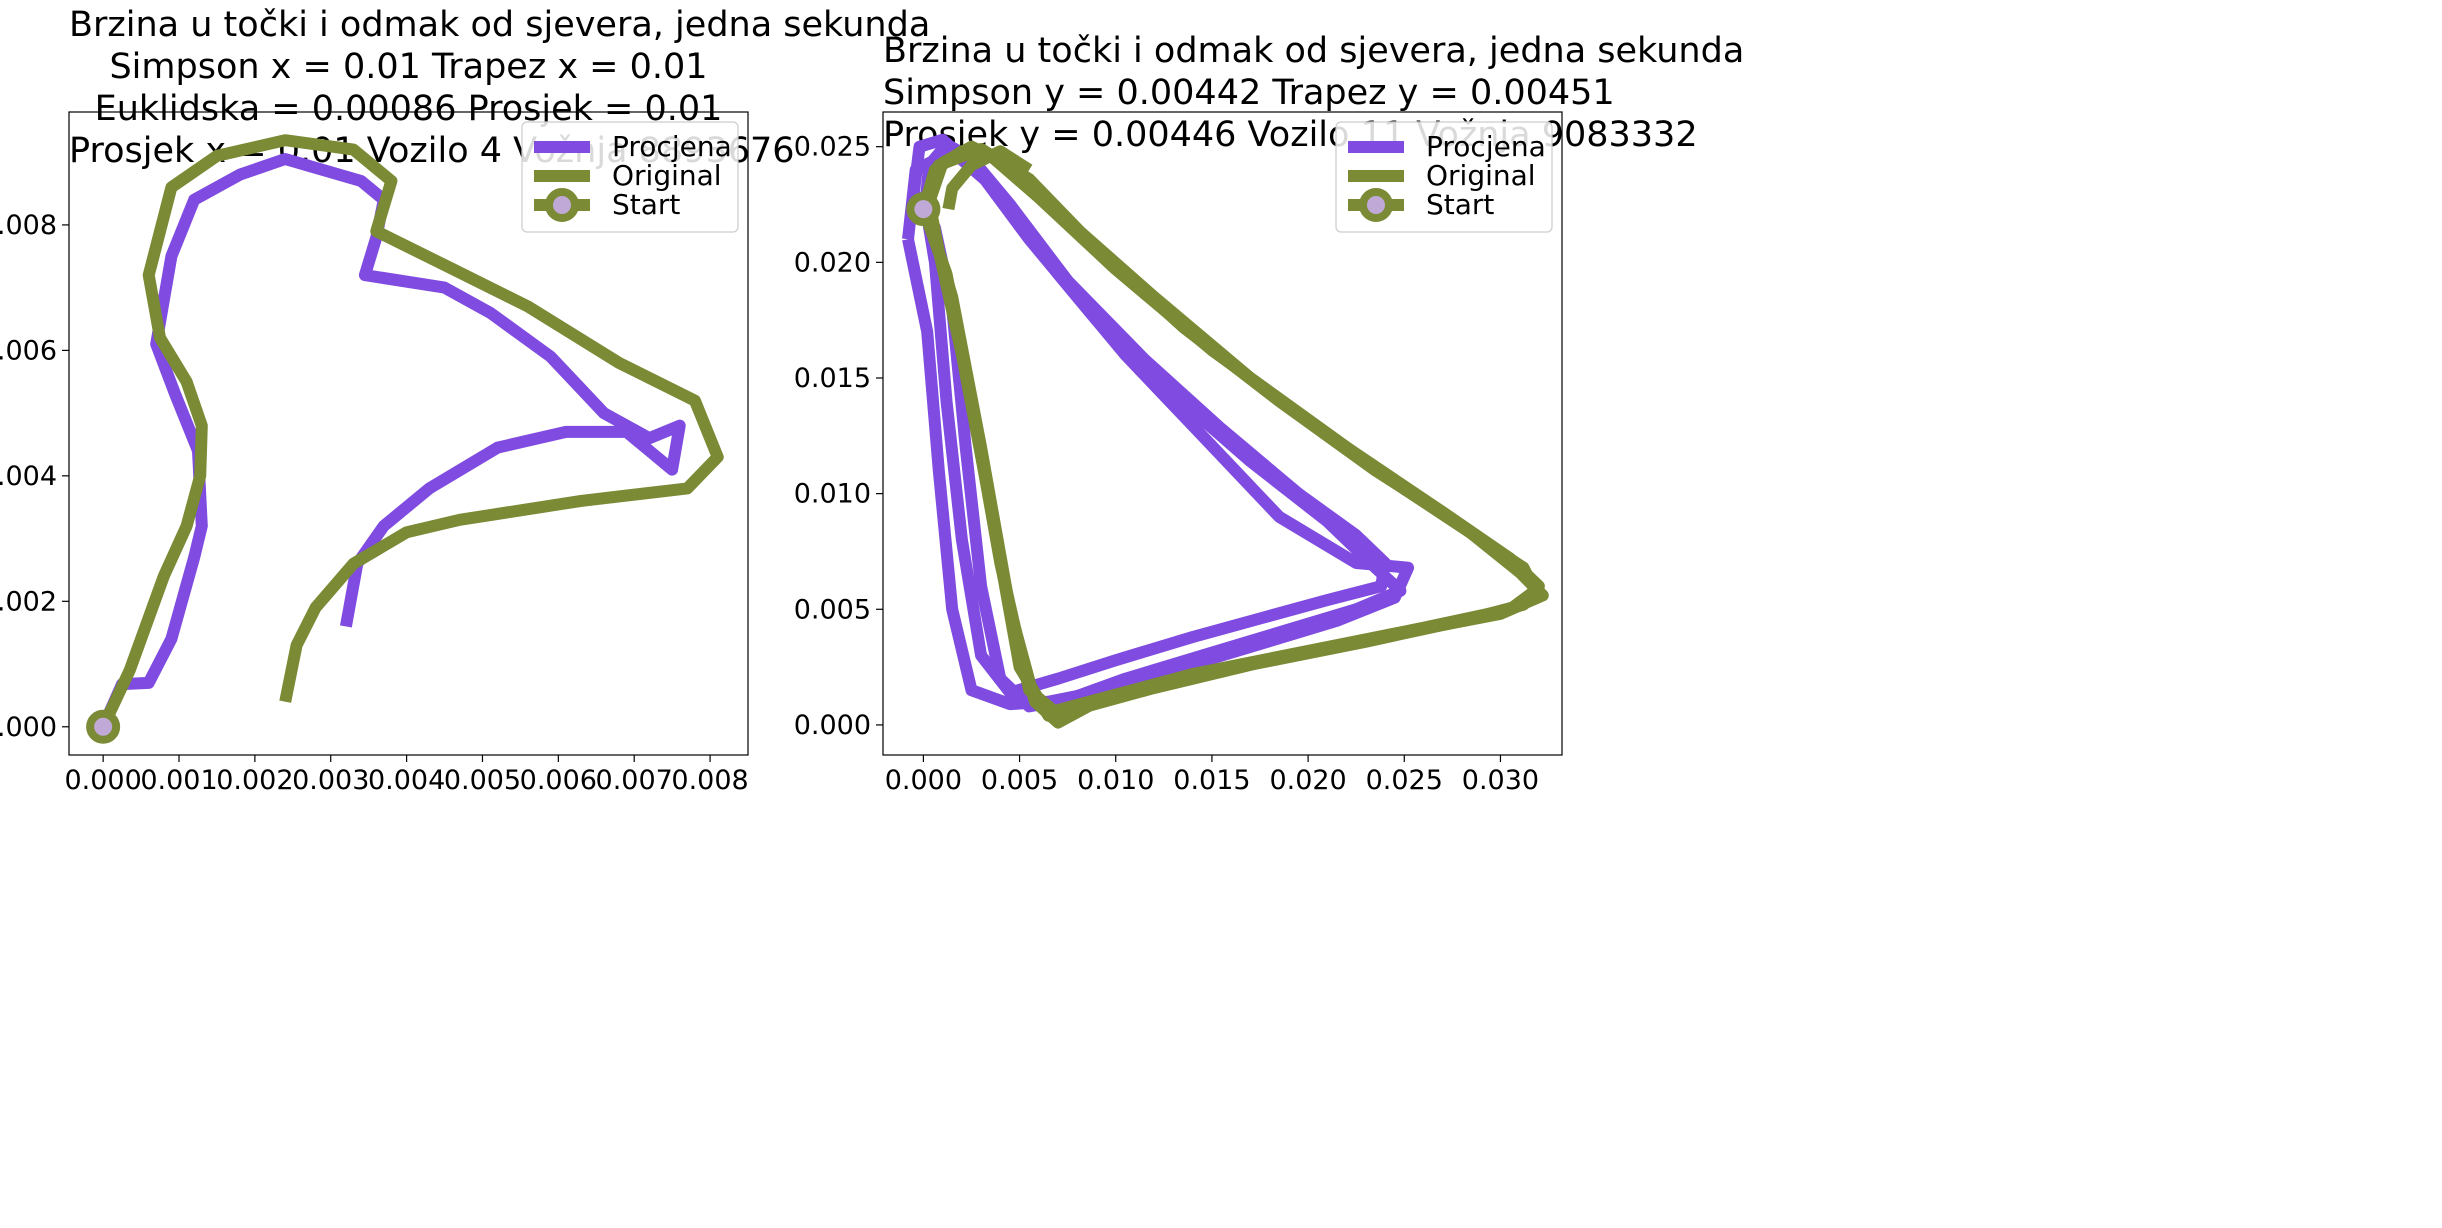 The width and height of the screenshot is (2442, 1228). I want to click on y-tick-label: 0.006, so click(28, 350).